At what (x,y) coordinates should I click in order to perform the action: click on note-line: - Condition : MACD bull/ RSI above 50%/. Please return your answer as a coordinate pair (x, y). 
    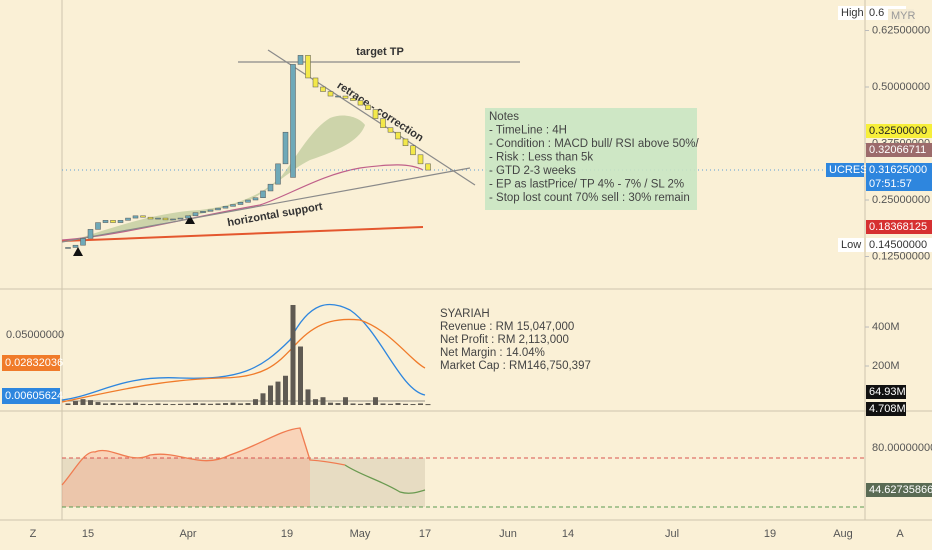
    Looking at the image, I should click on (594, 144).